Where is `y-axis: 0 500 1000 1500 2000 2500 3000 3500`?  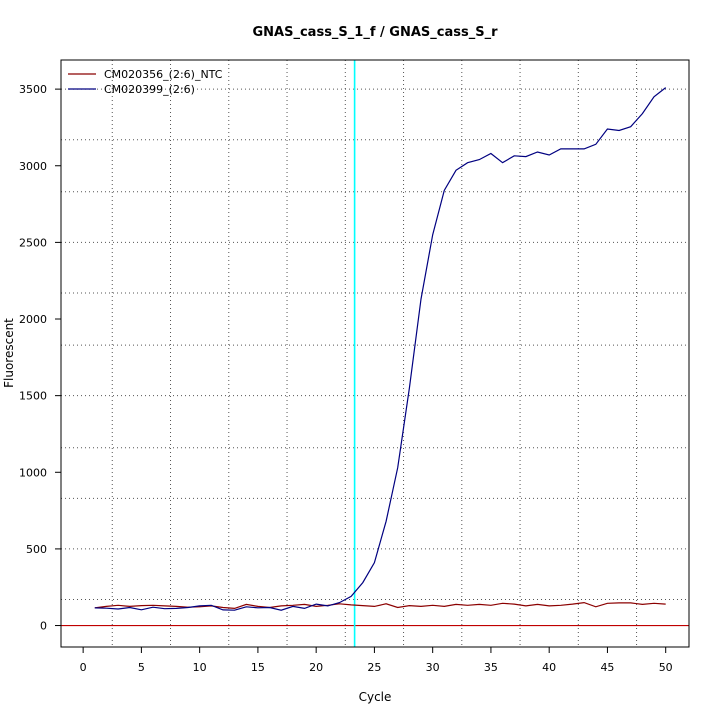
y-axis: 0 500 1000 1500 2000 2500 3000 3500 is located at coordinates (40, 358).